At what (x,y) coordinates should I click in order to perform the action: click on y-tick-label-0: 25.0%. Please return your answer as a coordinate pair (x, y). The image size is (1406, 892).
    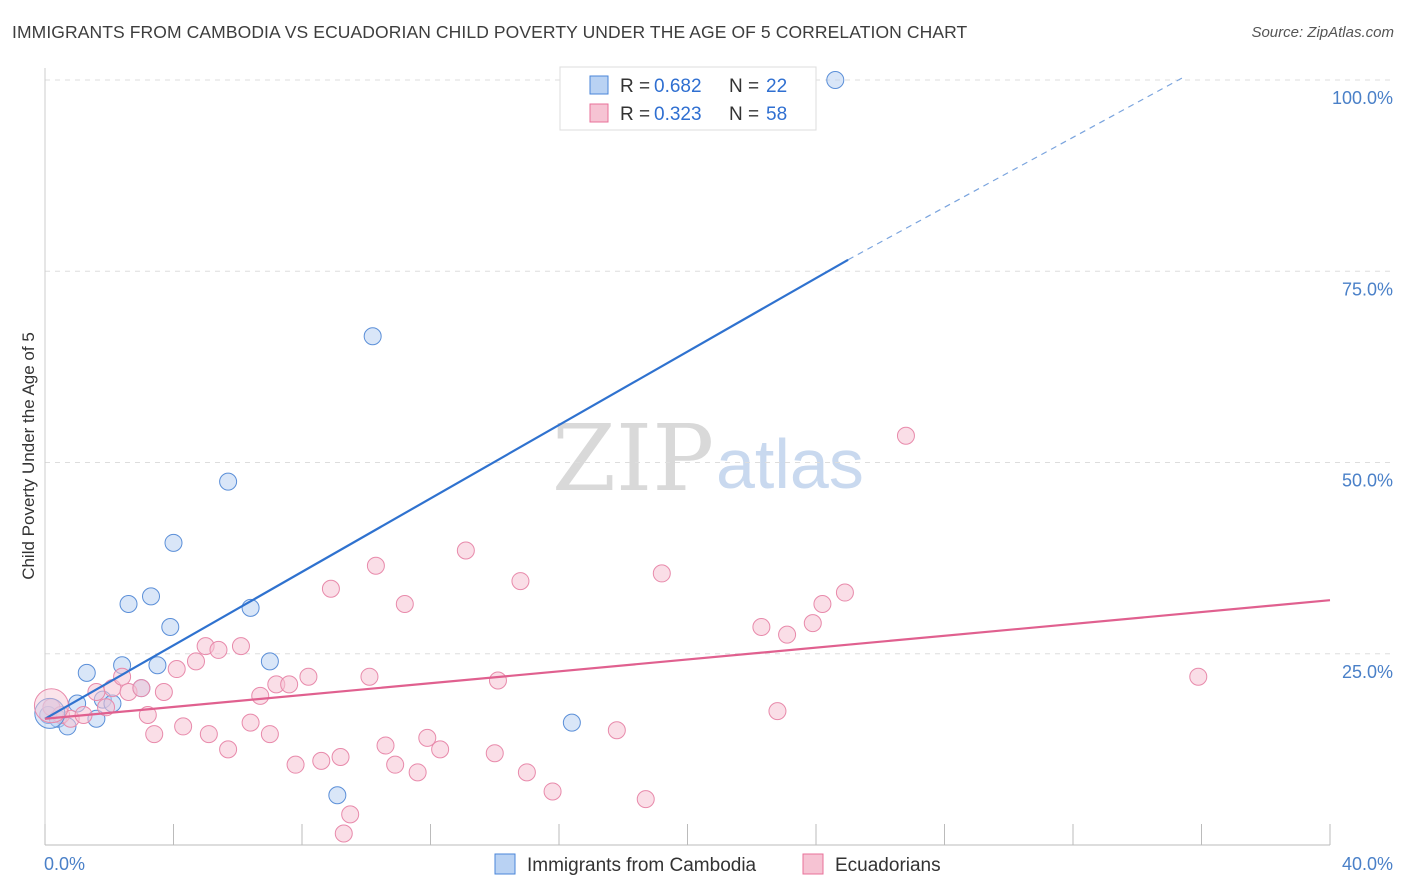
    Looking at the image, I should click on (1367, 672).